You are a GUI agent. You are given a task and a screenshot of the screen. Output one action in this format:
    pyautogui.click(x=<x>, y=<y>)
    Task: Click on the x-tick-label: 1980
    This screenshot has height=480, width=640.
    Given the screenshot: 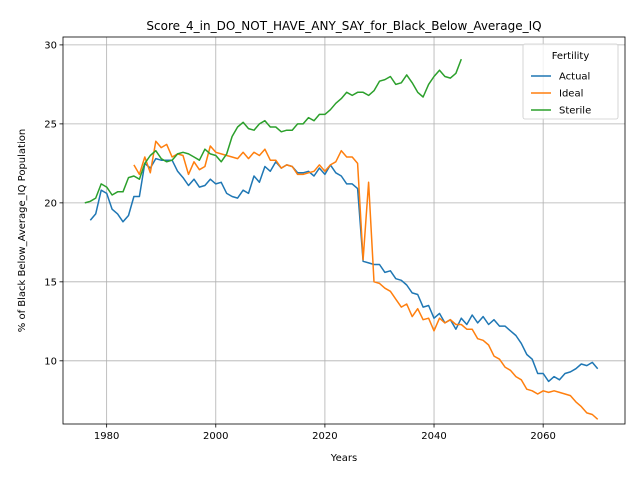 What is the action you would take?
    pyautogui.click(x=106, y=436)
    